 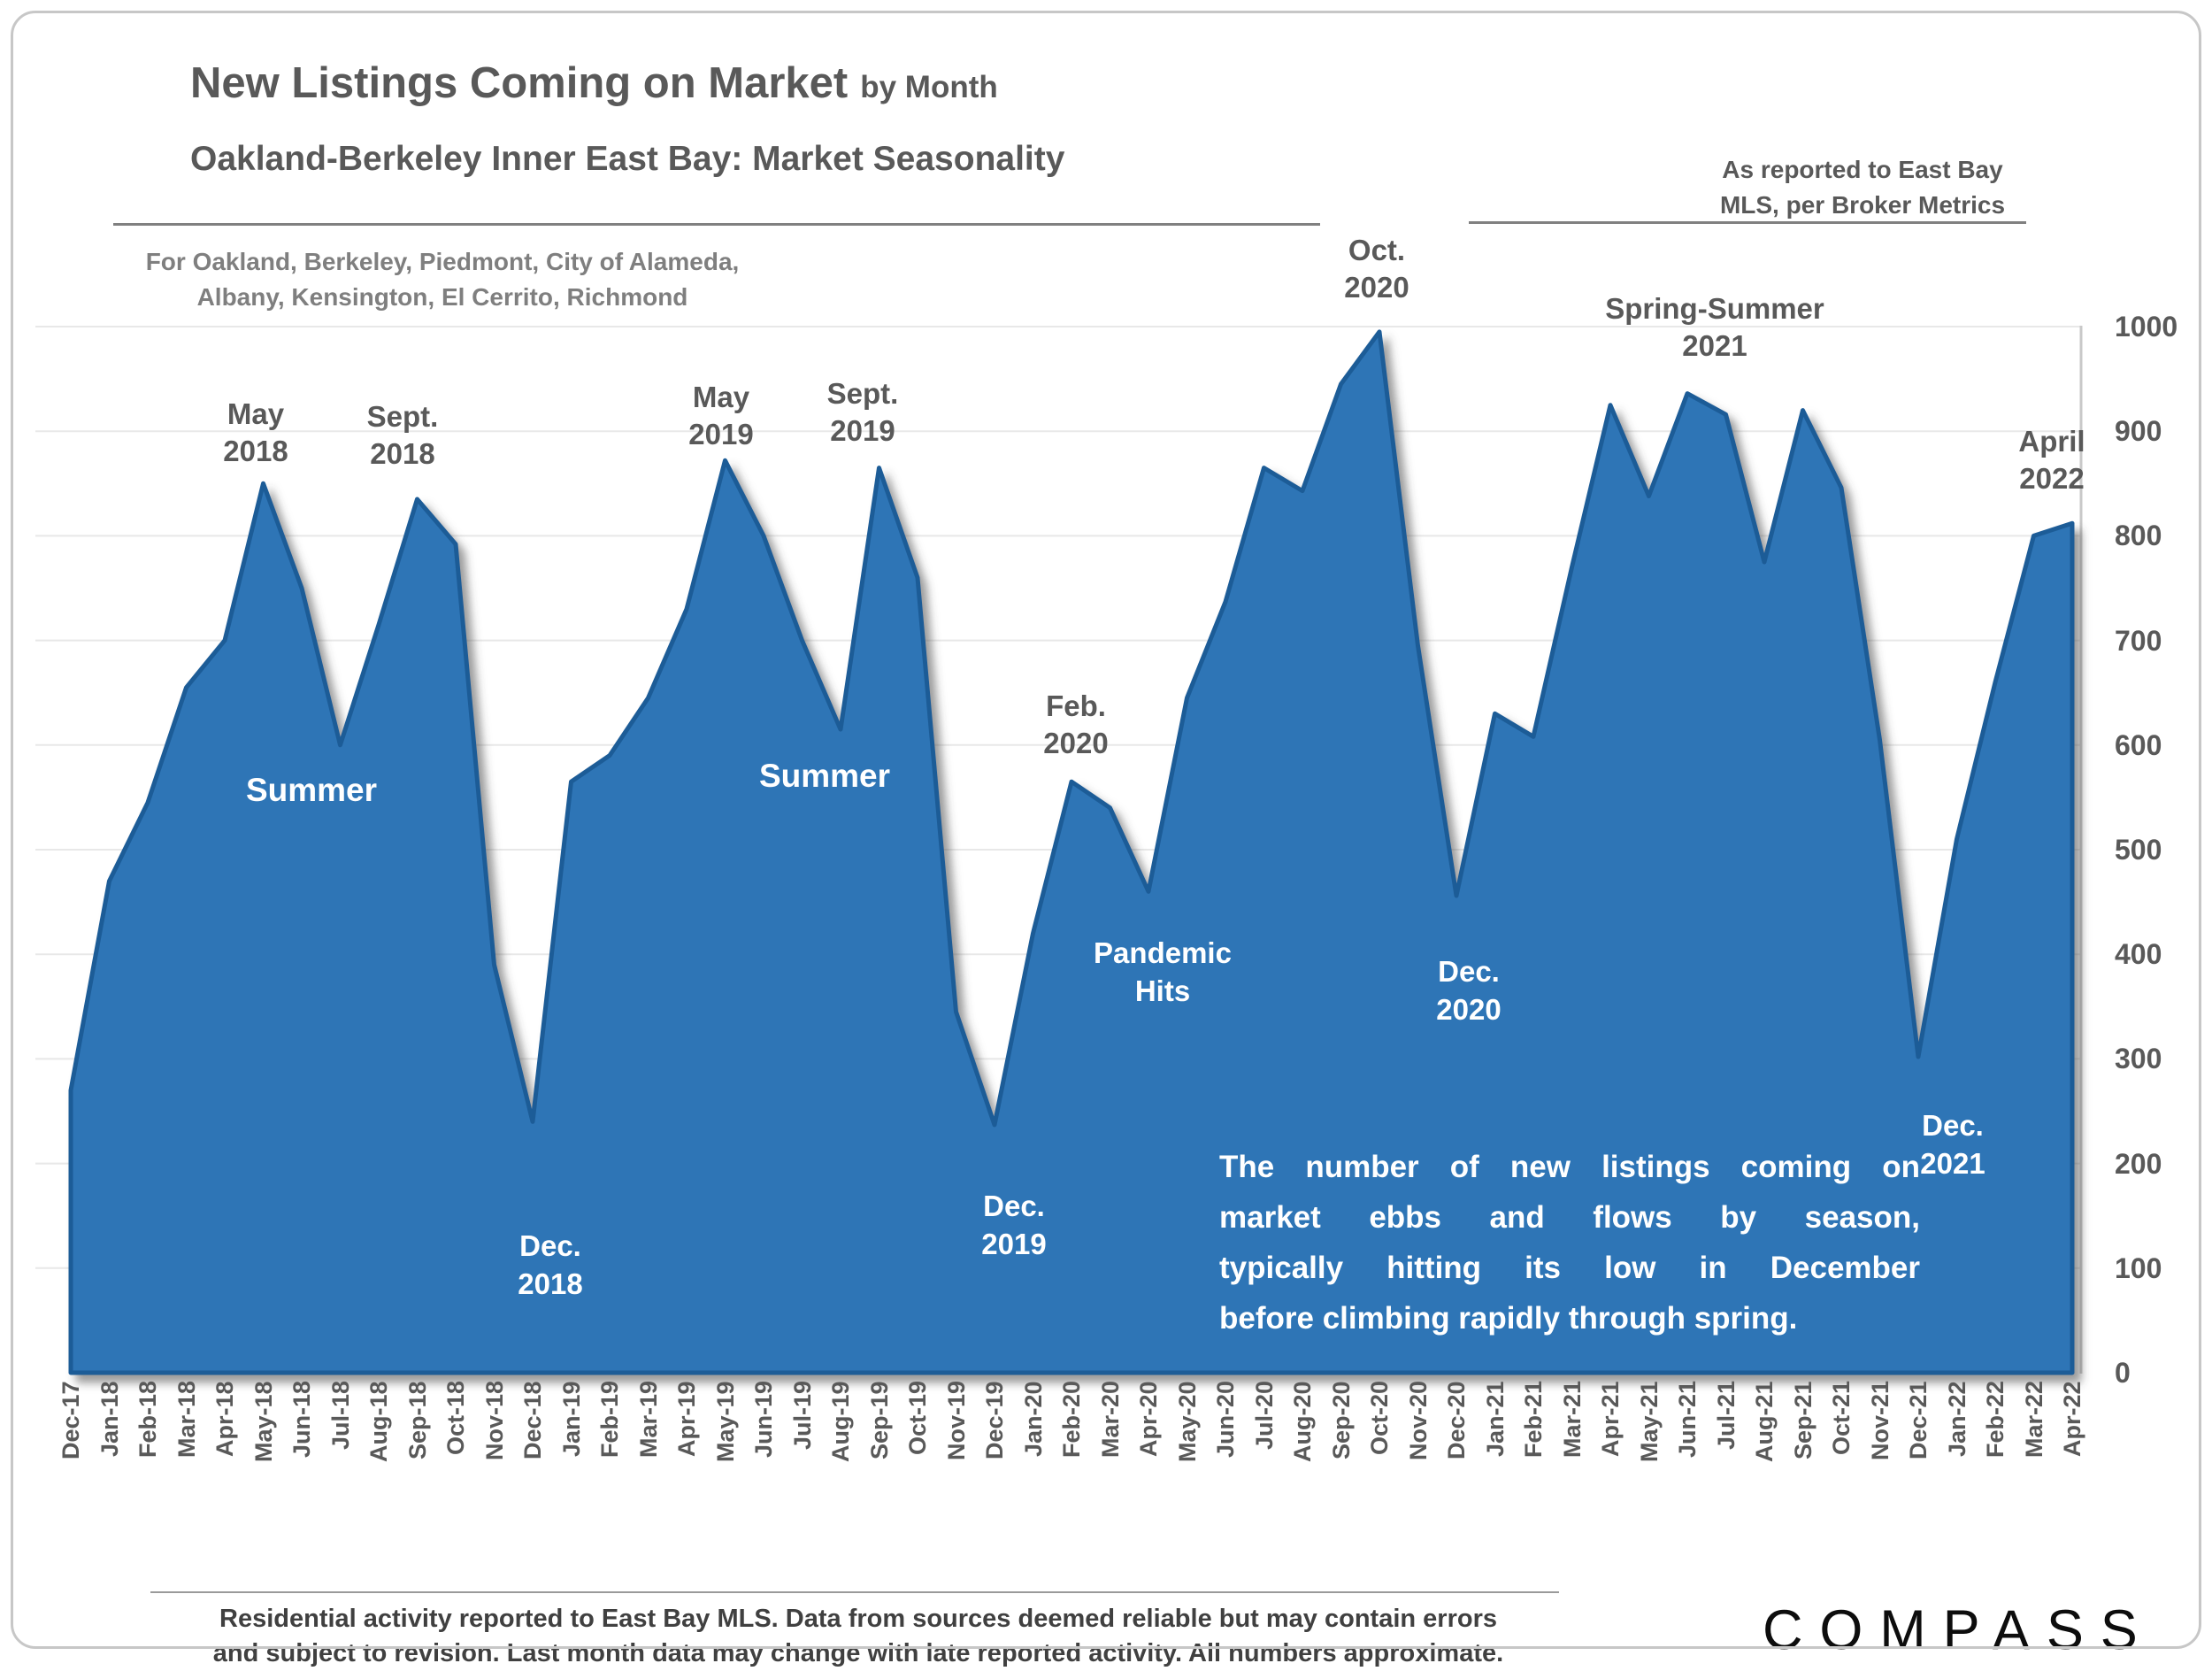 What do you see at coordinates (956, 1421) in the screenshot?
I see `x-axis-label: Nov-19` at bounding box center [956, 1421].